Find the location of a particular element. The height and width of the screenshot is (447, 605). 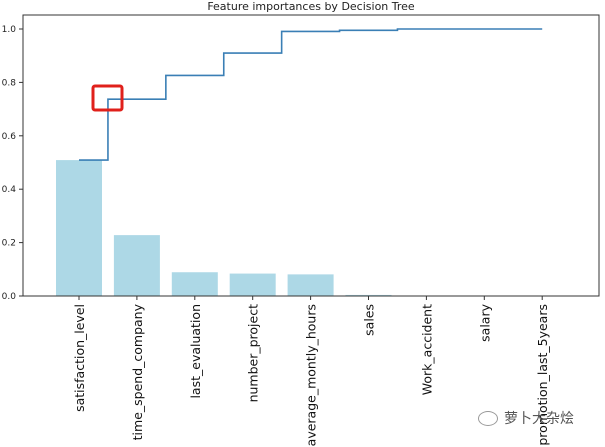

x-tick-label: number_project is located at coordinates (253, 353).